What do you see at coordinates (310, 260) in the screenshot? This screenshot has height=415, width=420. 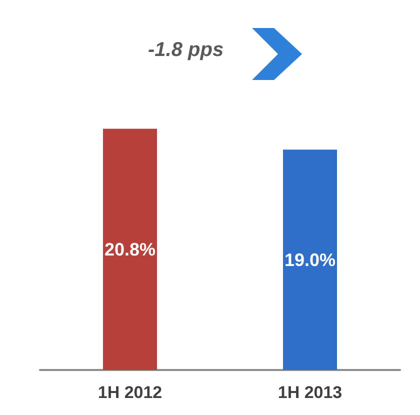 I see `data-label: 19.0%` at bounding box center [310, 260].